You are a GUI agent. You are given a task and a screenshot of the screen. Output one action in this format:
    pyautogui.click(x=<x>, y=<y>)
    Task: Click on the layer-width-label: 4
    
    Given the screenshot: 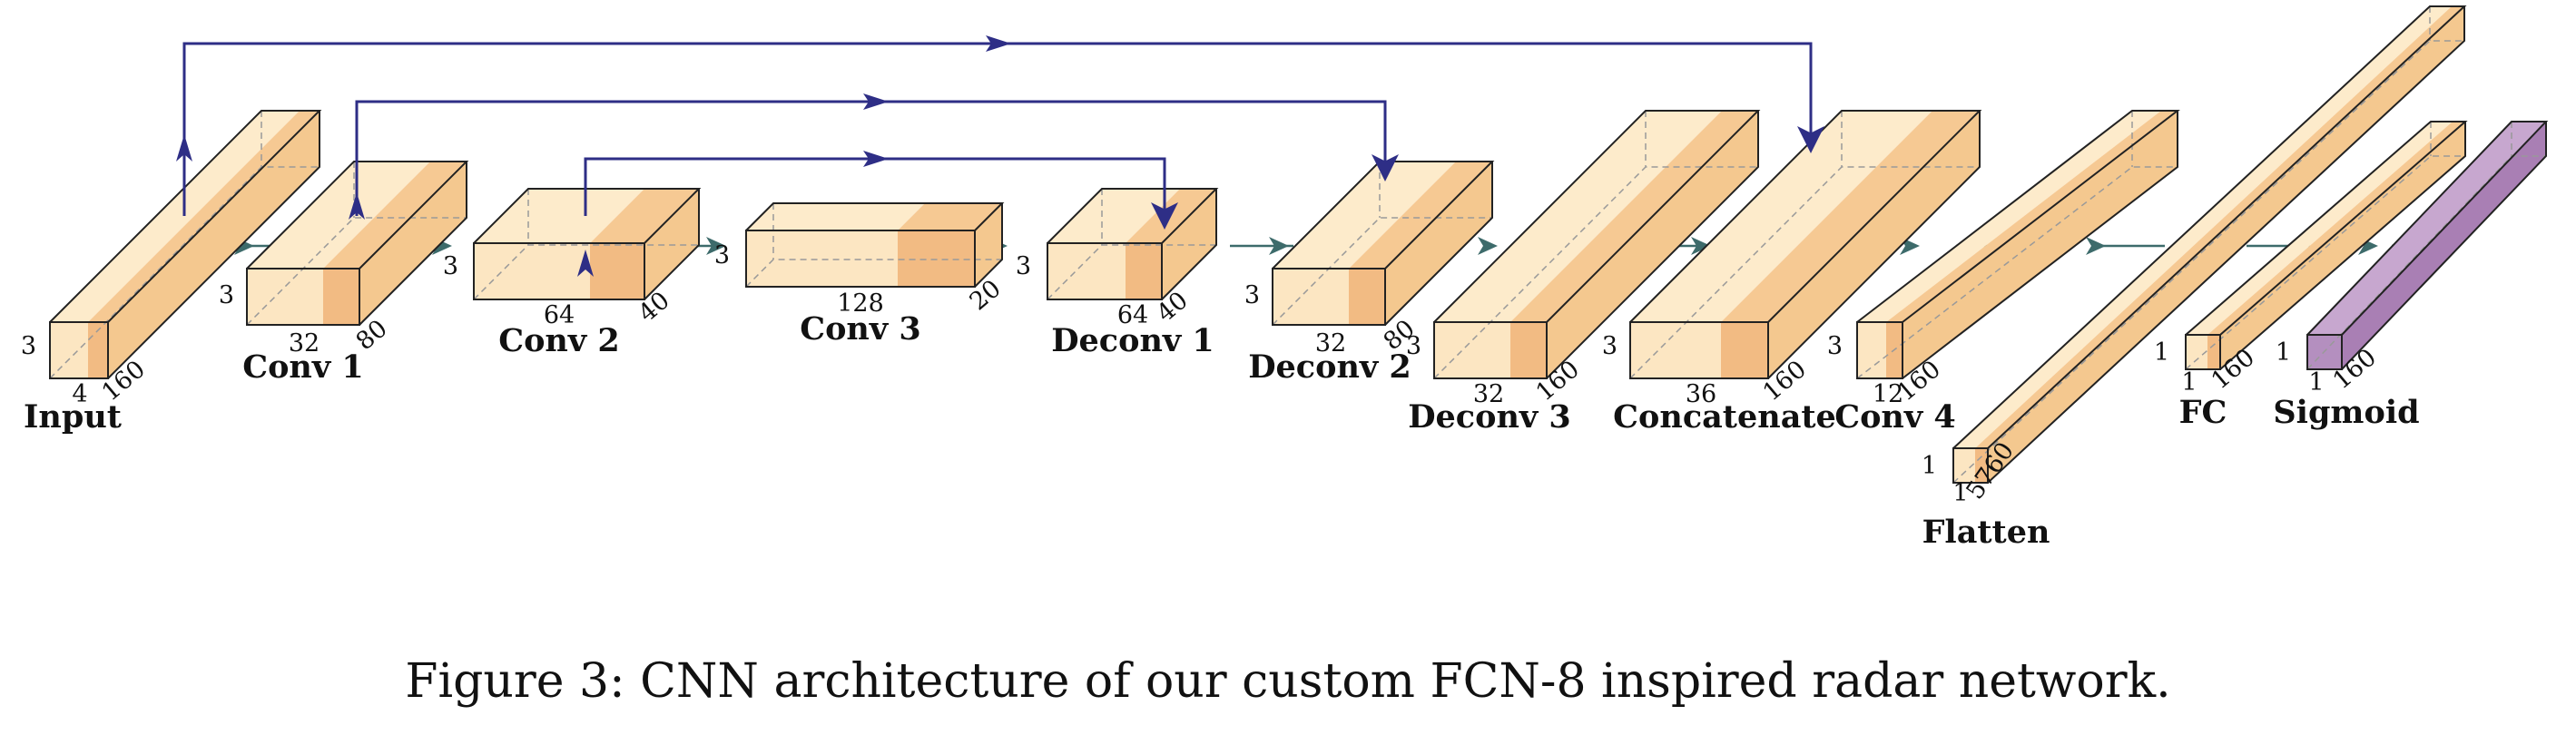 What is the action you would take?
    pyautogui.click(x=79, y=394)
    